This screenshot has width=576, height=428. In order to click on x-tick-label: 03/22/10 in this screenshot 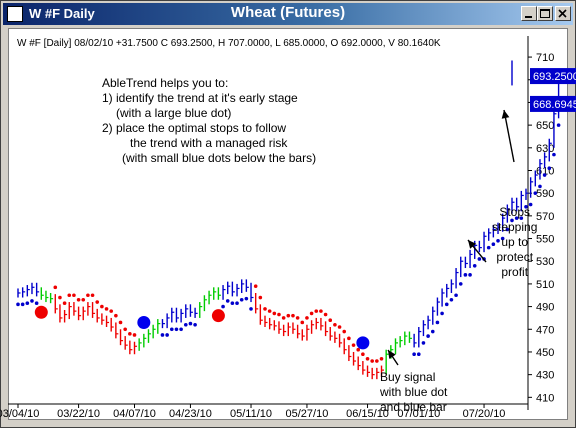, I will do `click(78, 414)`.